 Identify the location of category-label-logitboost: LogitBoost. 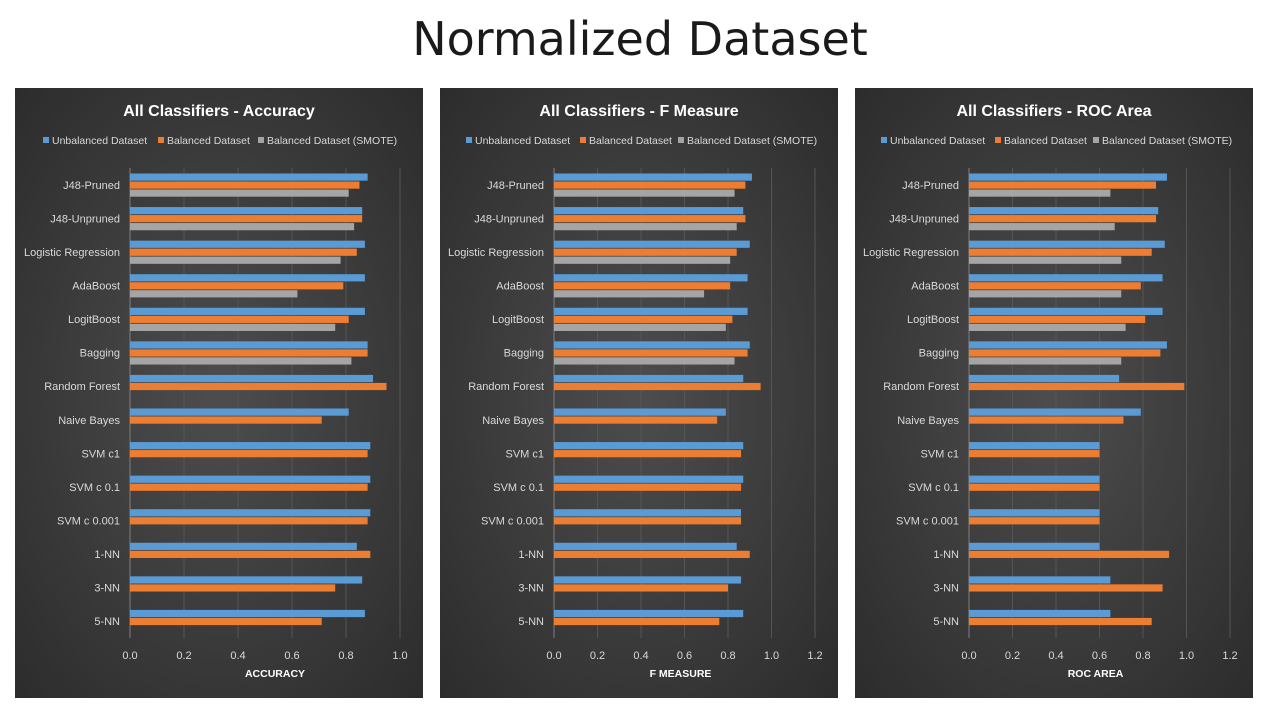
(518, 320).